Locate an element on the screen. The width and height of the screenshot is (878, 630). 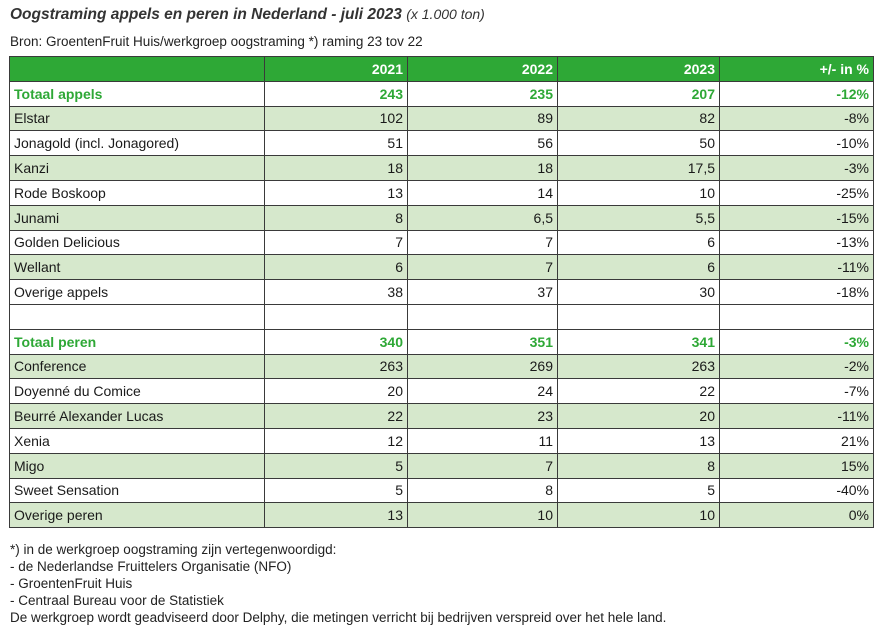
table-cell: 82 is located at coordinates (638, 118).